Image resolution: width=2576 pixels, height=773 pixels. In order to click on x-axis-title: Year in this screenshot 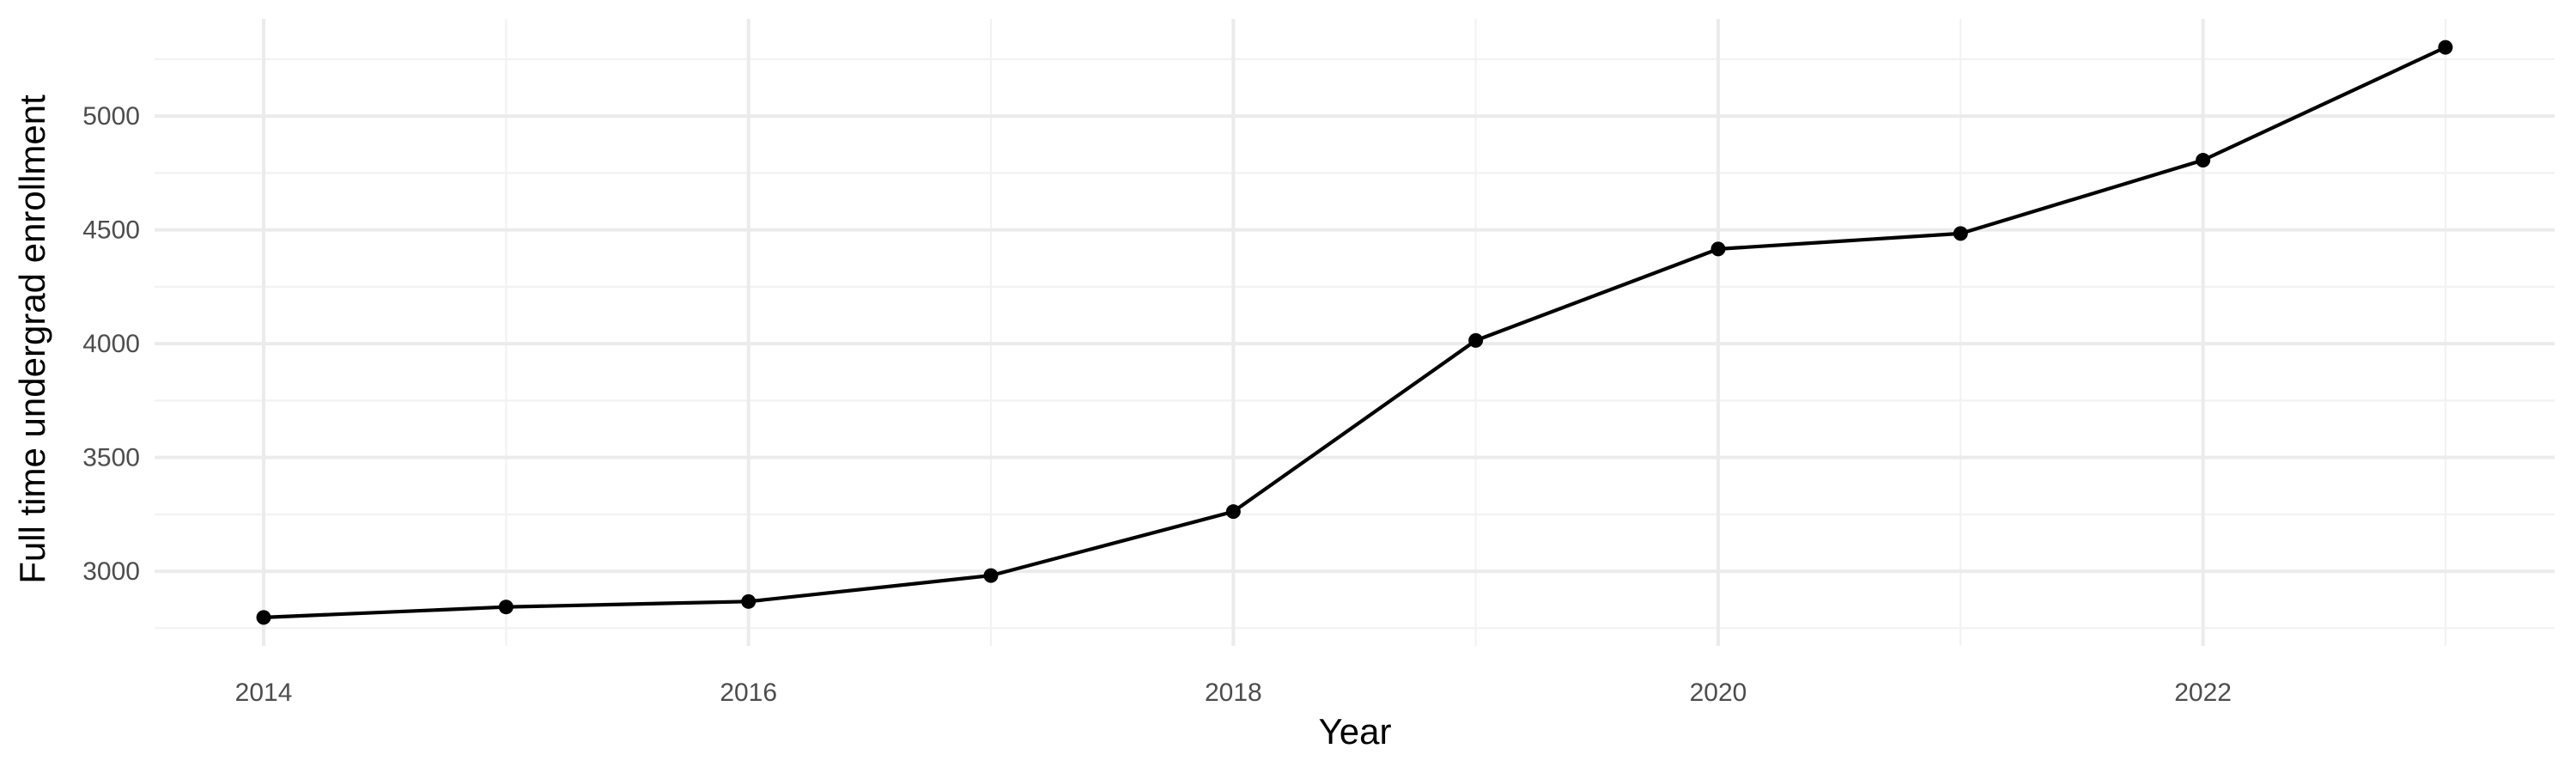, I will do `click(1356, 731)`.